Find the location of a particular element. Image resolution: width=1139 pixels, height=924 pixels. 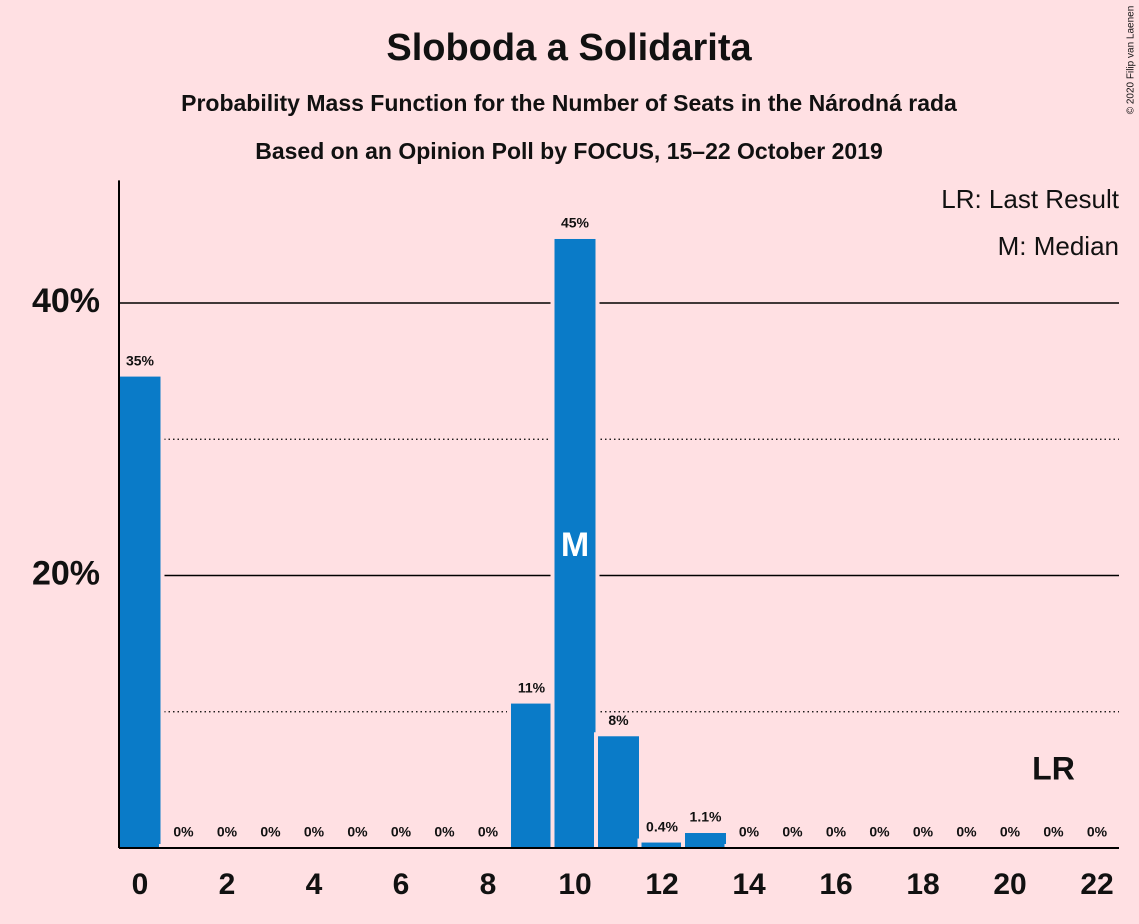

x-tick-label: 6 is located at coordinates (401, 884).